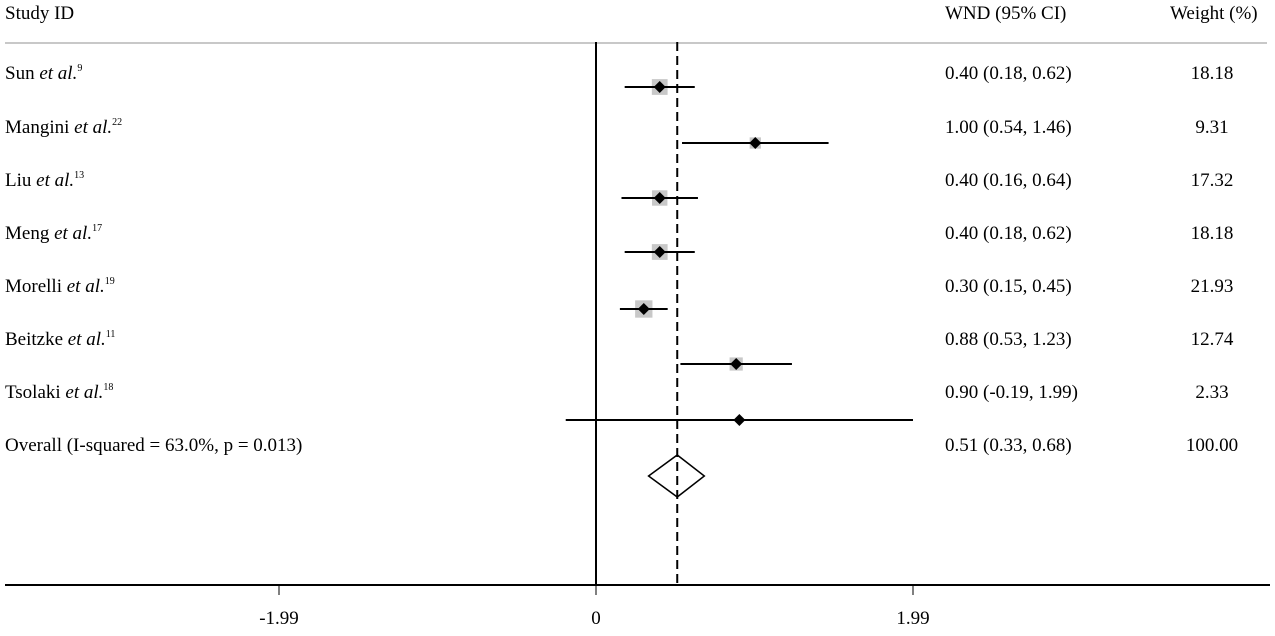 The height and width of the screenshot is (636, 1275). Describe the element at coordinates (596, 618) in the screenshot. I see `x-tick-label: 0` at that location.